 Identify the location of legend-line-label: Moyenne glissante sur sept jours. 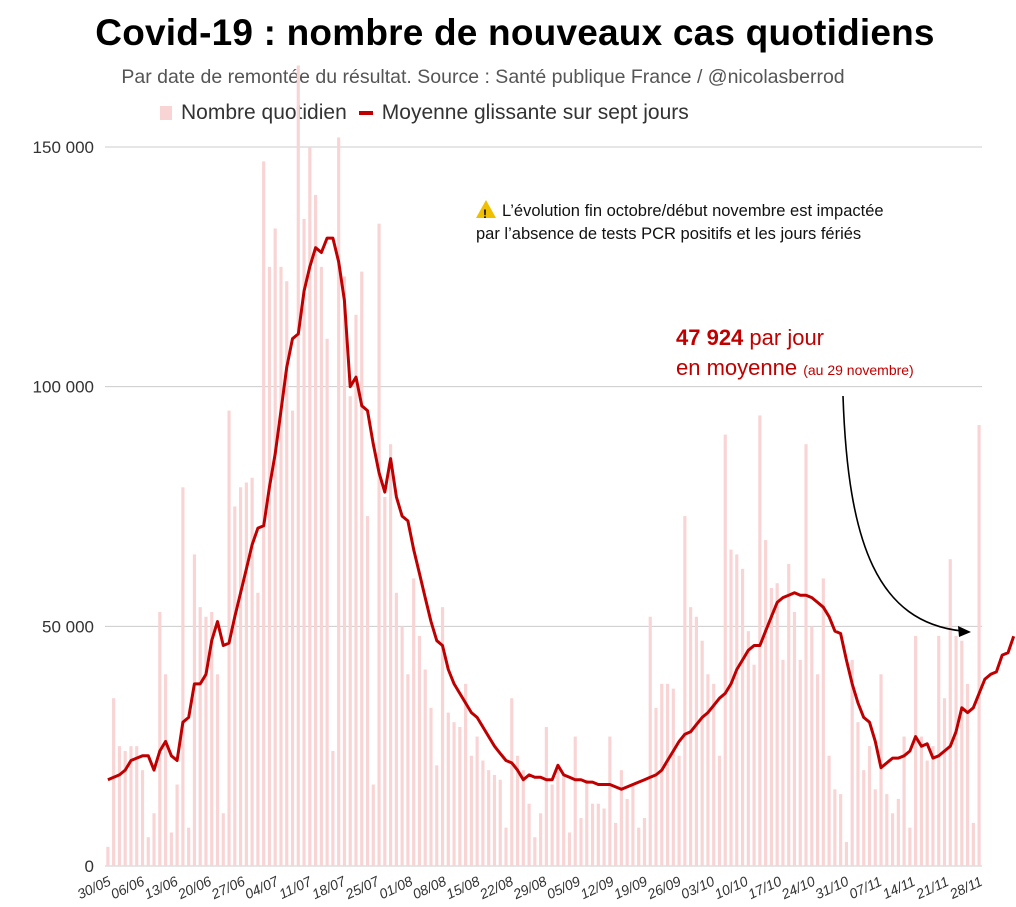
(535, 112).